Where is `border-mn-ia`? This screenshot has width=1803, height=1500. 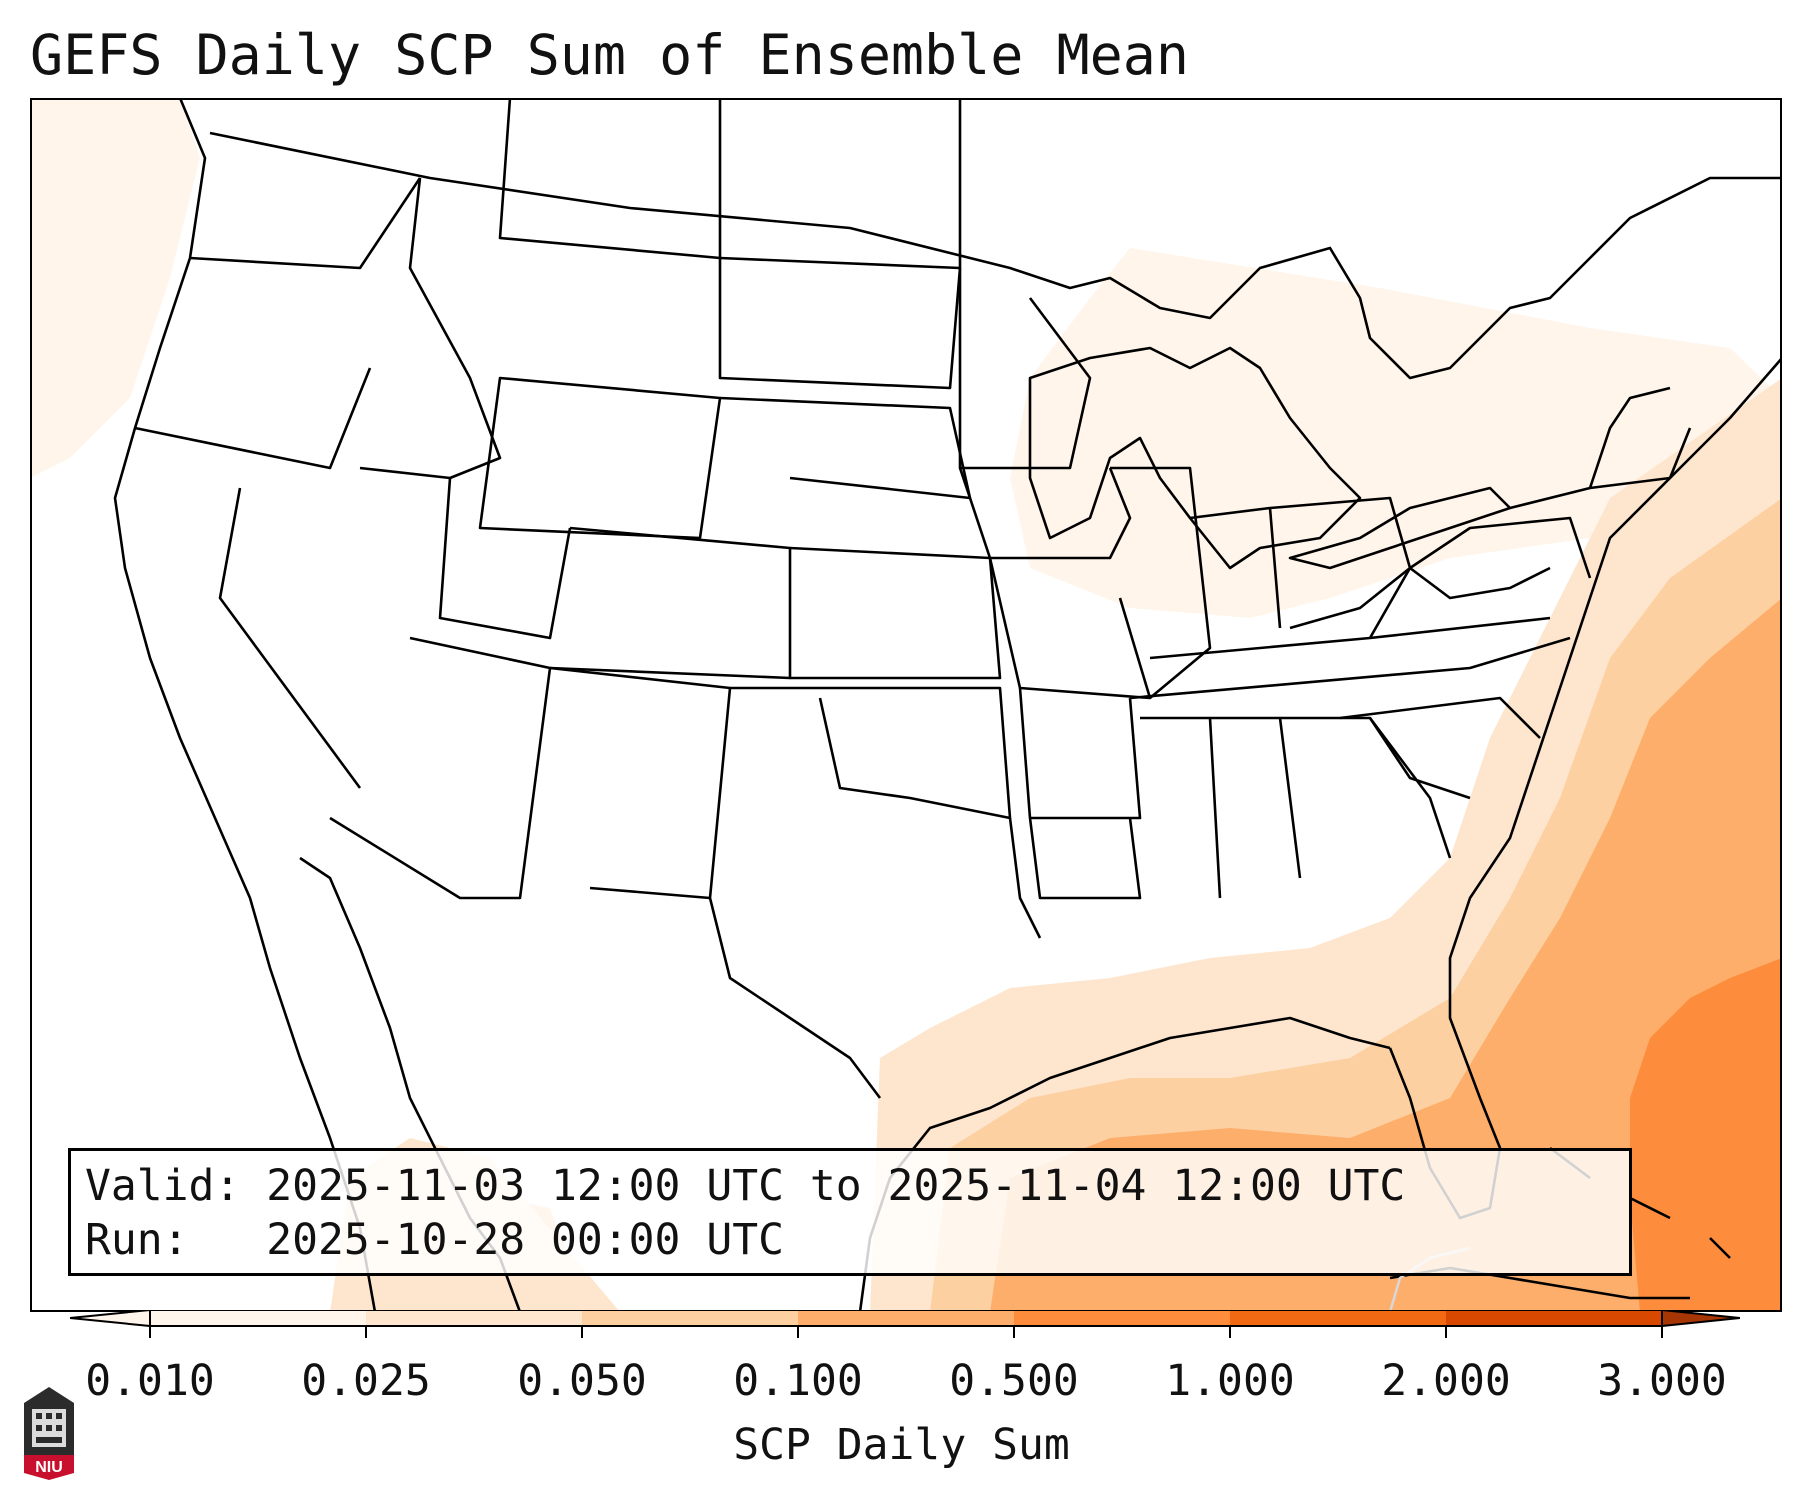
border-mn-ia is located at coordinates (1025, 369).